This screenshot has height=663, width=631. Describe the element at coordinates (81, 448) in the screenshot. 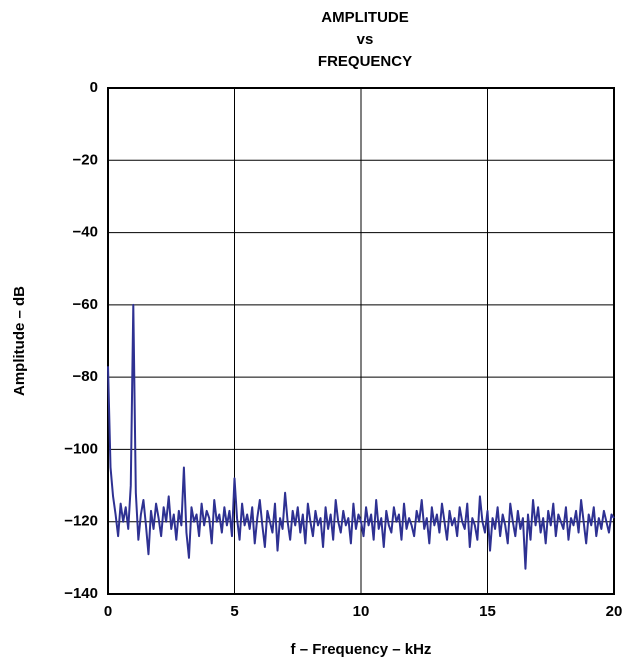

I see `y-tick-label: −100` at that location.